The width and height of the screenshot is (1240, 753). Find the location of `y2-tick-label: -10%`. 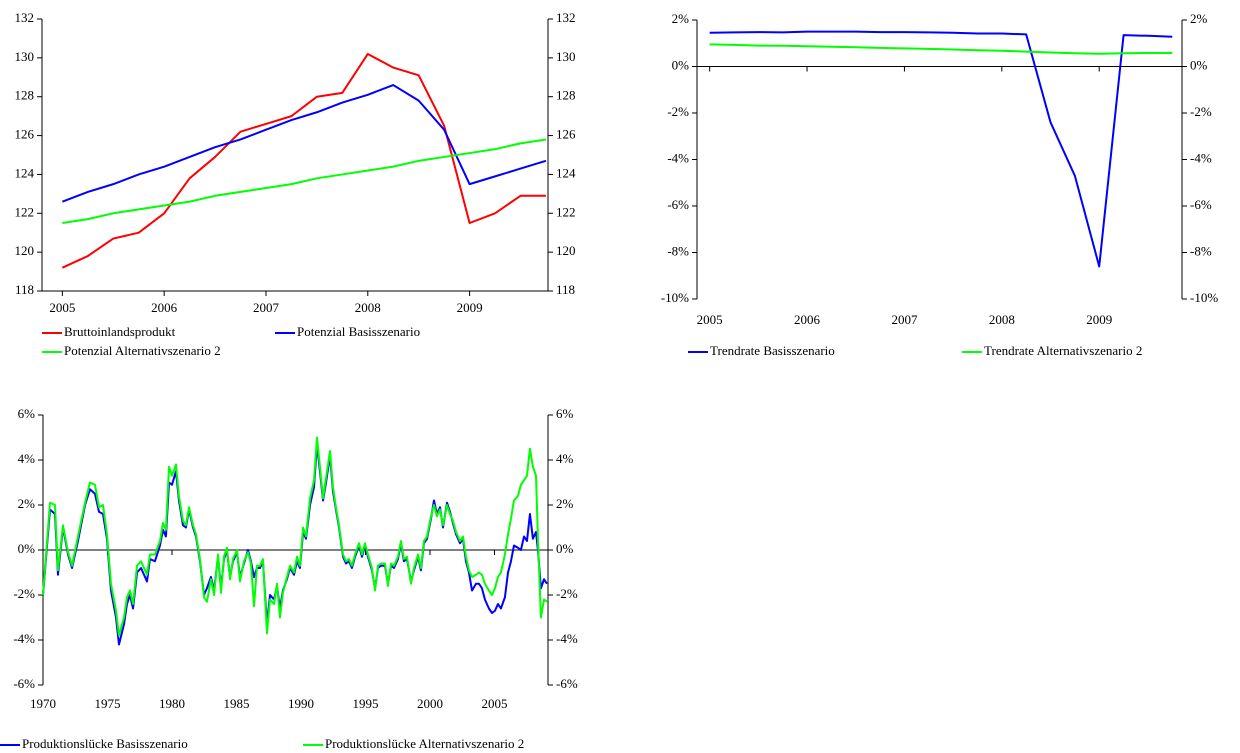

y2-tick-label: -10% is located at coordinates (1204, 297).